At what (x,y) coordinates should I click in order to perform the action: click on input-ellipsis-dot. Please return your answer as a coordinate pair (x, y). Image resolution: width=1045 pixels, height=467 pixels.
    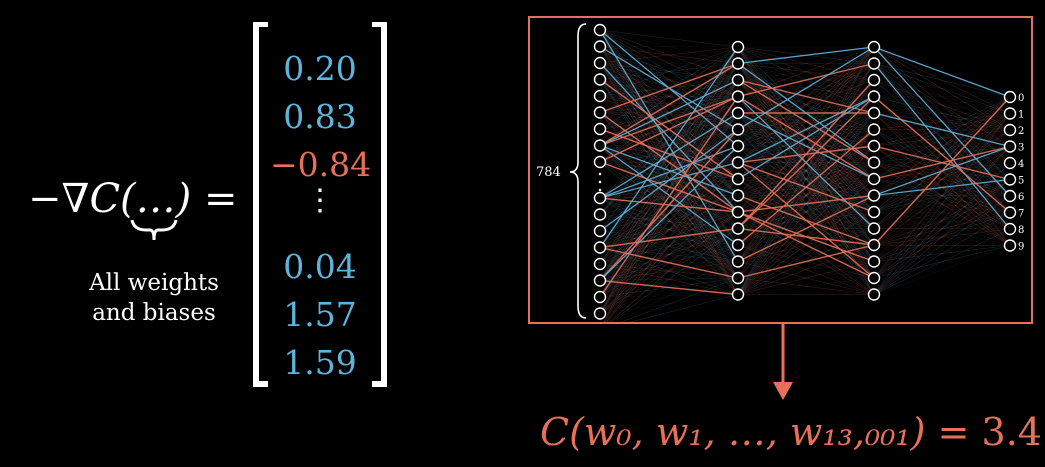
    Looking at the image, I should click on (600, 182).